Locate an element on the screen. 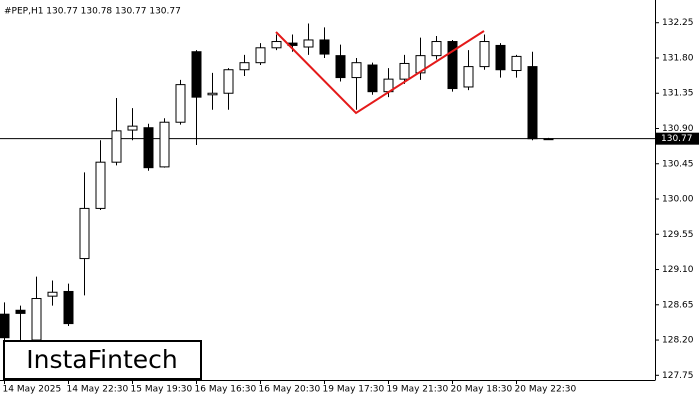  last-price-label: 130.77 is located at coordinates (677, 139).